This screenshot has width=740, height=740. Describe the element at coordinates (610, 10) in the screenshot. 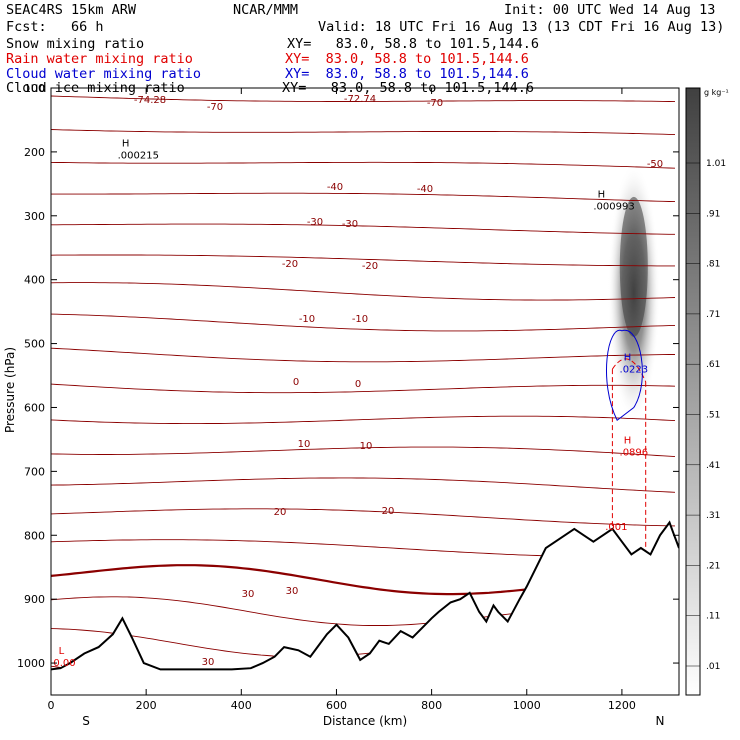

I see `init-time: Init: 00 UTC Wed 14 Aug 13` at that location.